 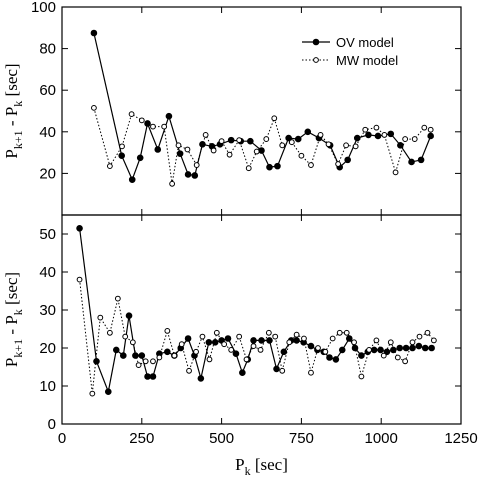 I want to click on x-tick-label: 0, so click(x=62, y=438).